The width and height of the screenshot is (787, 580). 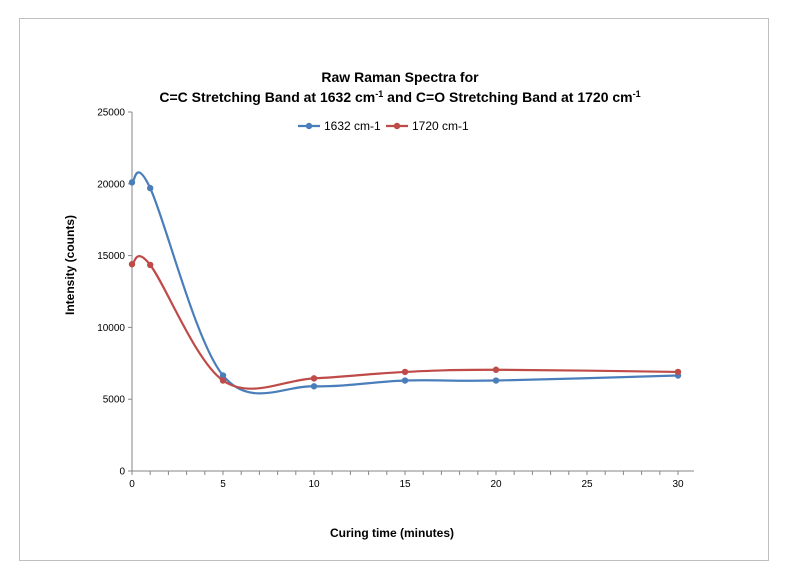 I want to click on x-tick-label: 10, so click(x=314, y=484).